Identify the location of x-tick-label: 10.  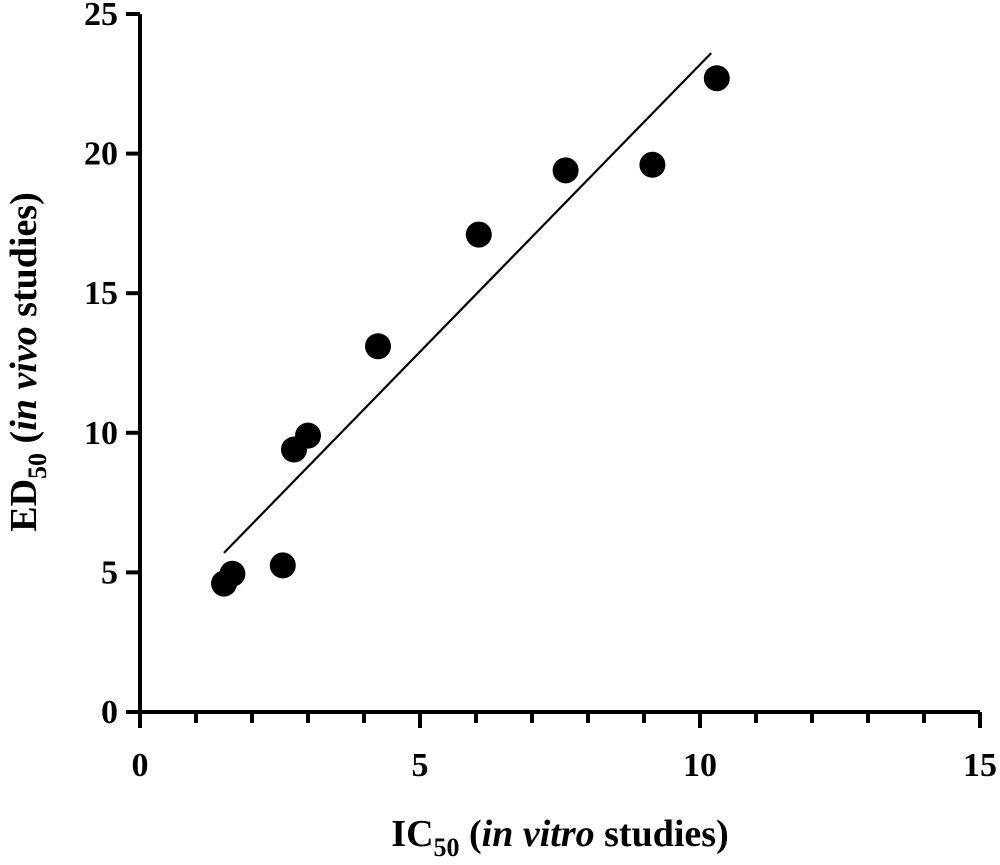
(700, 765).